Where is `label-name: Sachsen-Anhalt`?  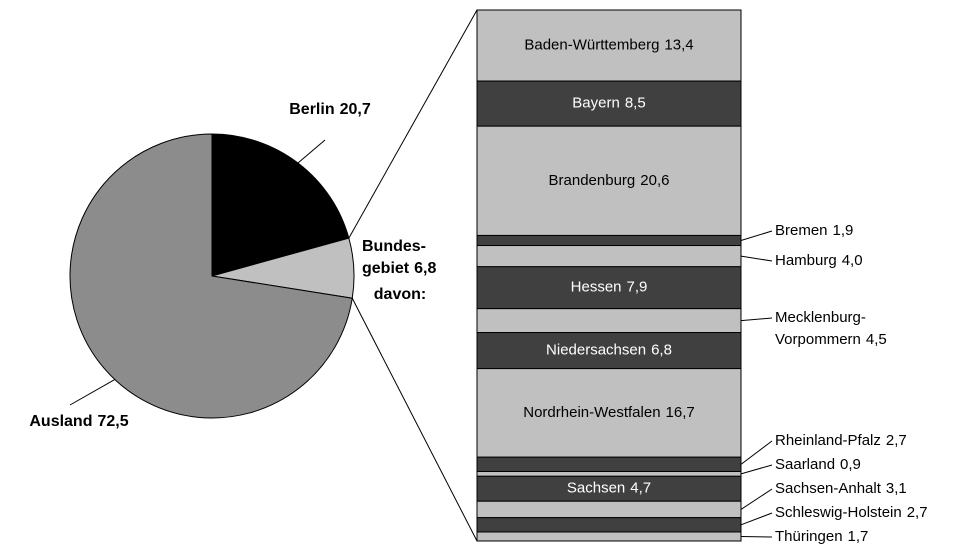 label-name: Sachsen-Anhalt is located at coordinates (828, 488).